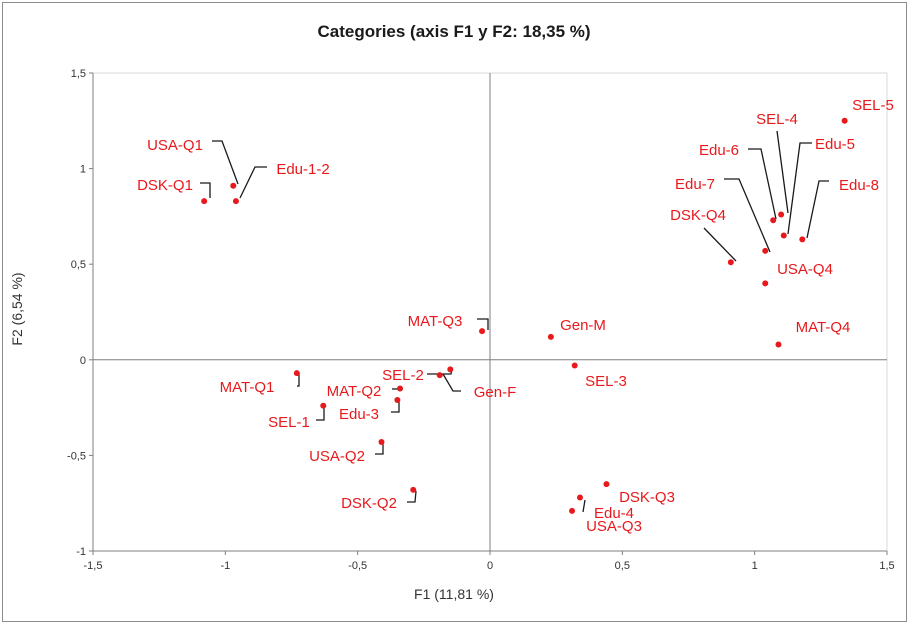  What do you see at coordinates (614, 526) in the screenshot?
I see `label-usa-q3: USA-Q3` at bounding box center [614, 526].